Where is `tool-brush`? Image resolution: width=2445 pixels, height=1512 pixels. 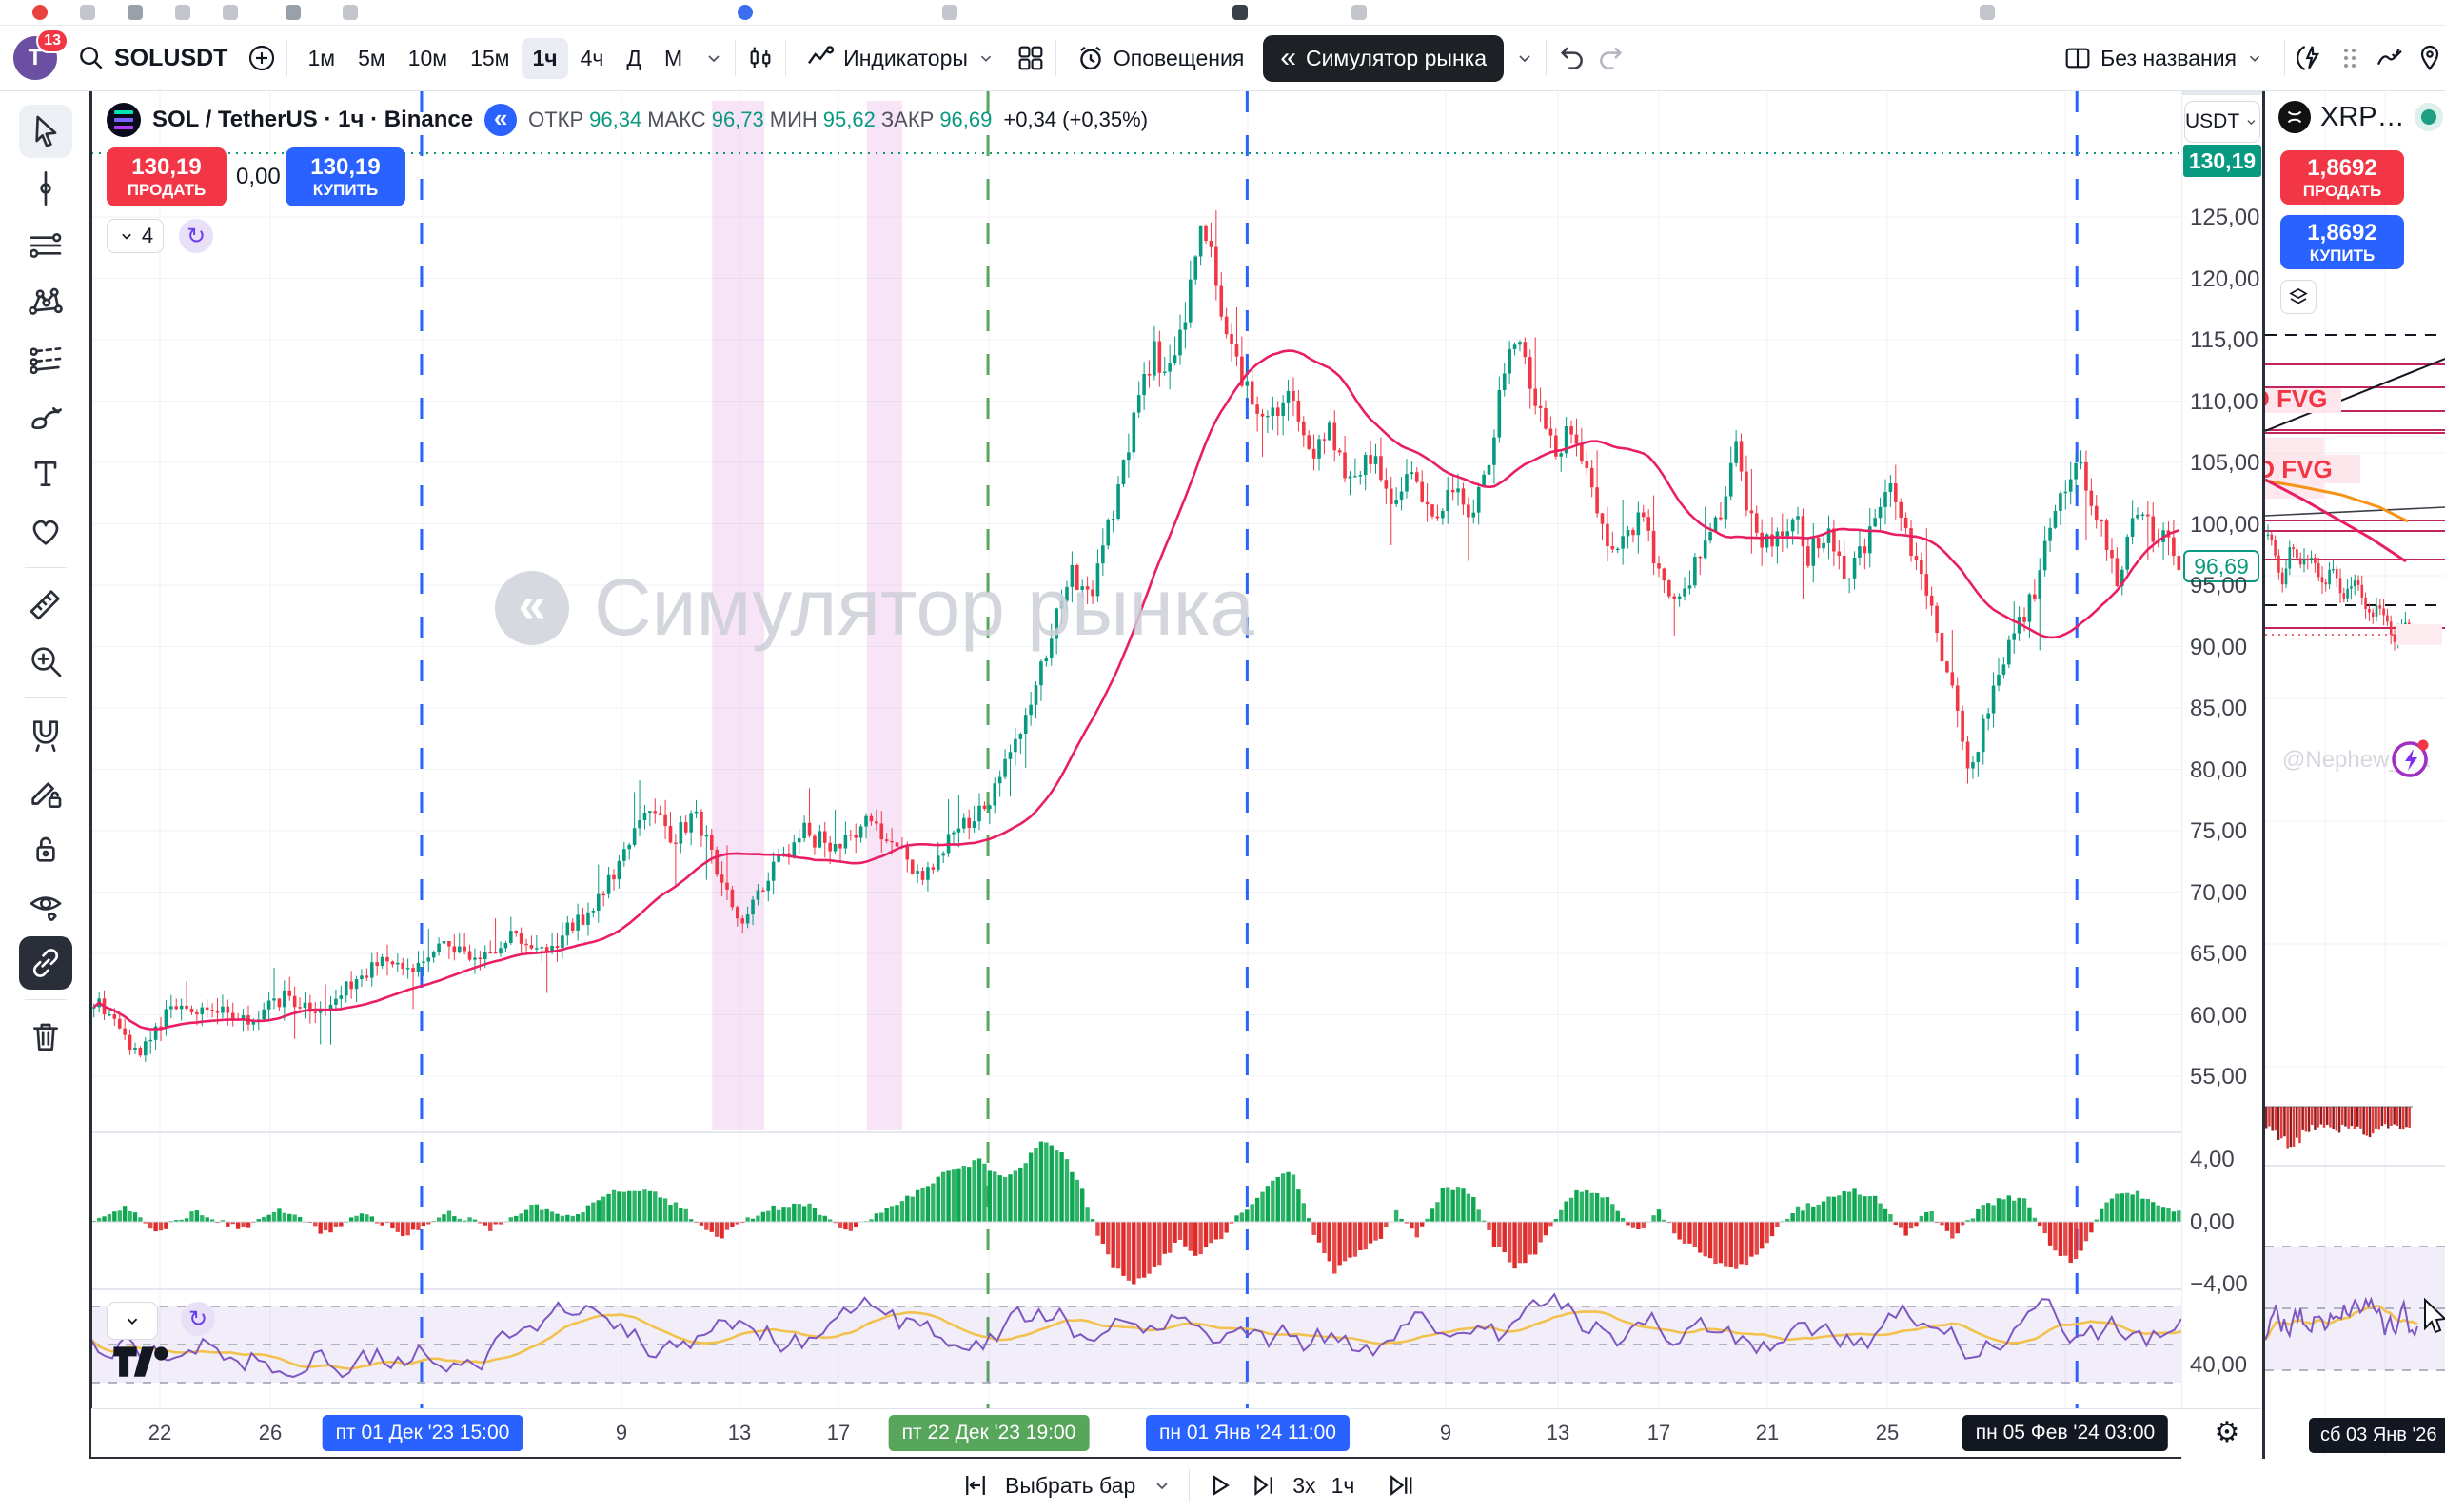
tool-brush is located at coordinates (45, 416).